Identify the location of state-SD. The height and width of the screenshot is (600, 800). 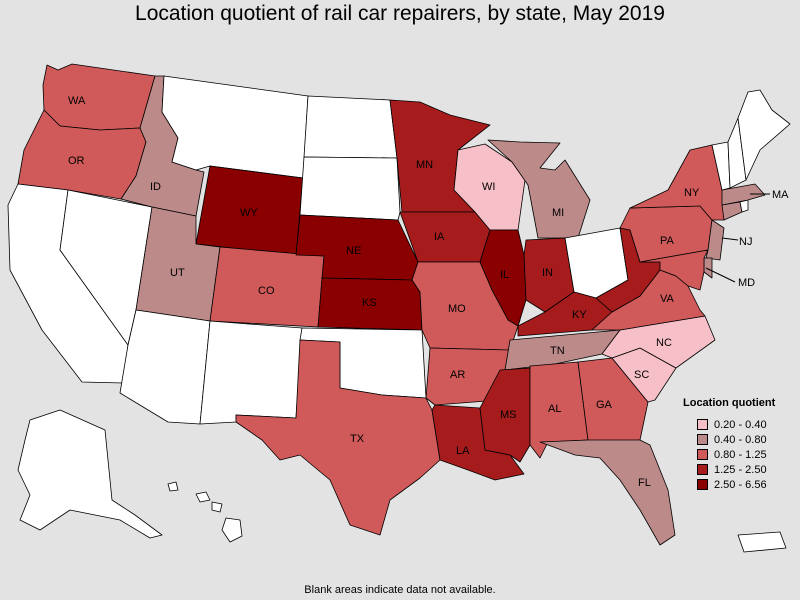
(350, 188).